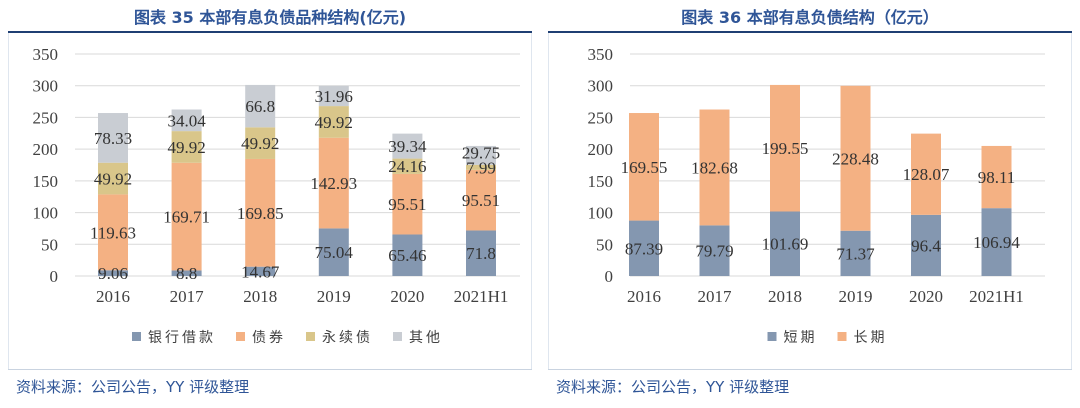 This screenshot has width=1080, height=408. I want to click on data-label: 169.85, so click(260, 213).